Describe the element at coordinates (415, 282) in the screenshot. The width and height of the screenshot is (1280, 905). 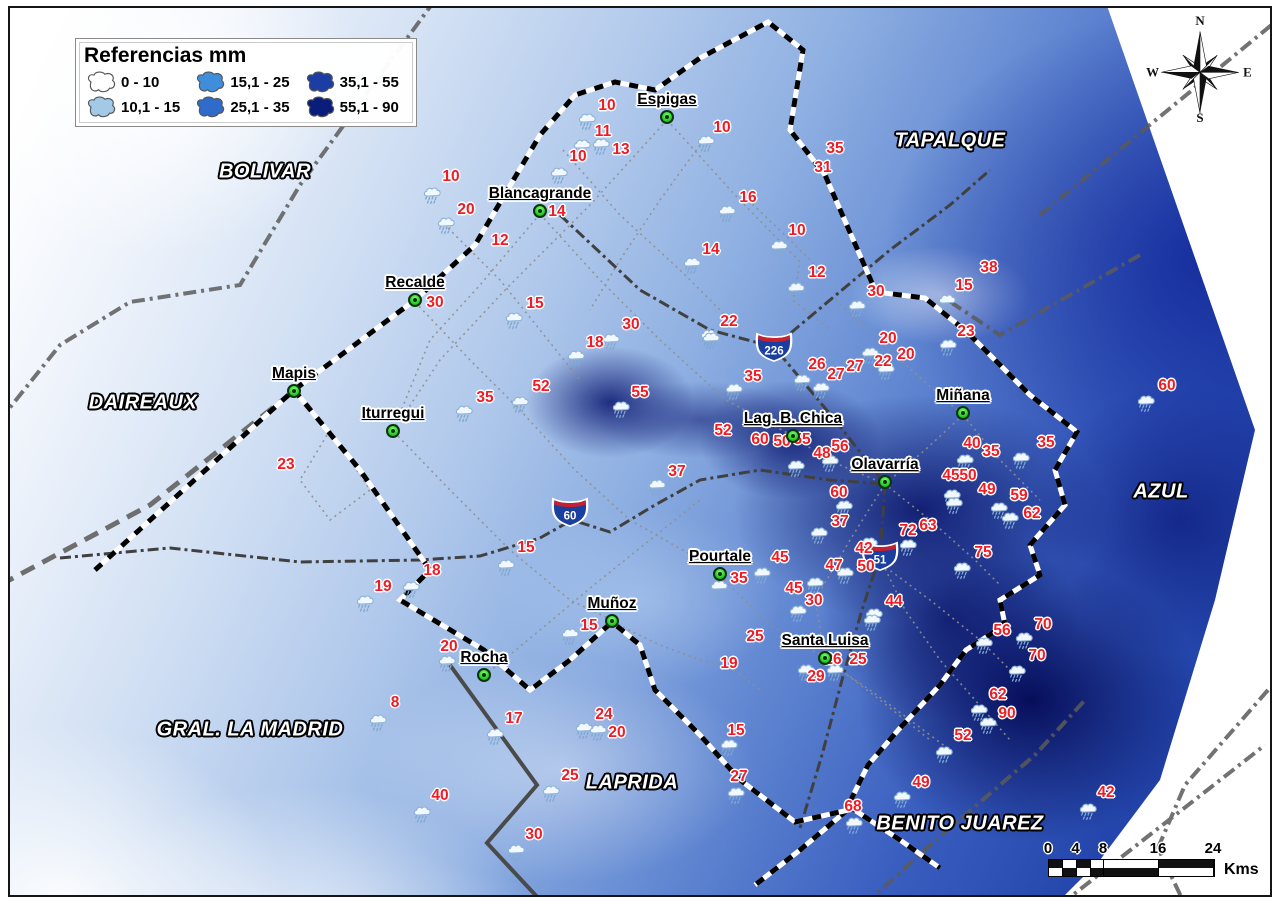
I see `town-label: Recalde` at that location.